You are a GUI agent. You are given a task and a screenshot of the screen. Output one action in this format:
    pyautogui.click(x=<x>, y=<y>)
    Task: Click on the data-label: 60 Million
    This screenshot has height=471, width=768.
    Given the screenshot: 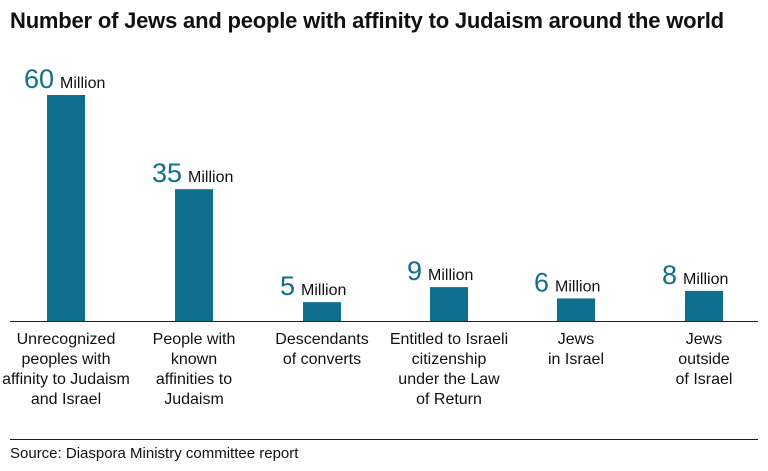 What is the action you would take?
    pyautogui.click(x=64, y=79)
    